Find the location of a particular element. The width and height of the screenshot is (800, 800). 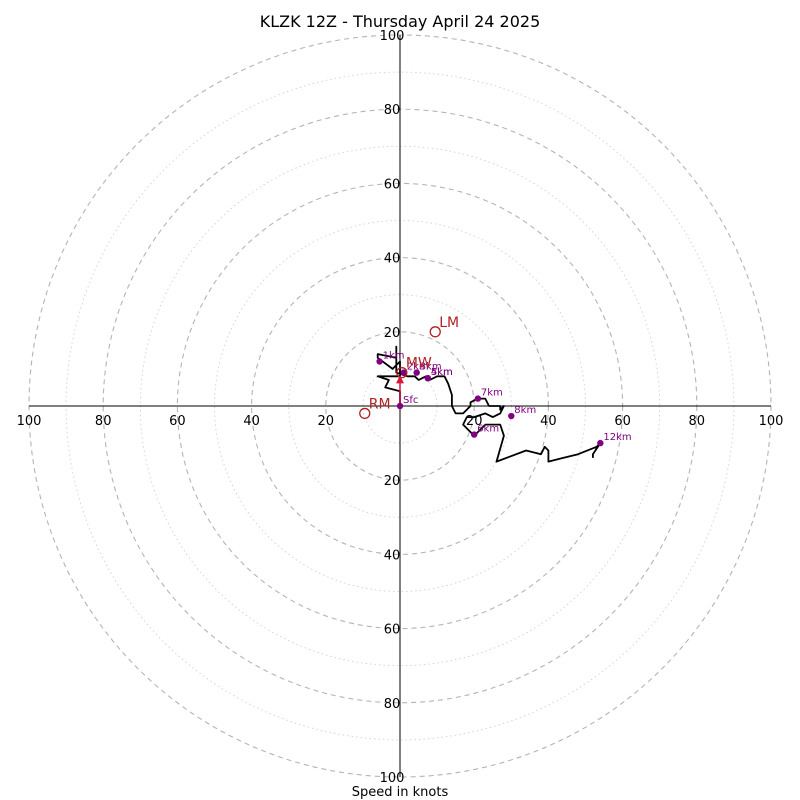

height-marker-label: Sfc is located at coordinates (410, 400).